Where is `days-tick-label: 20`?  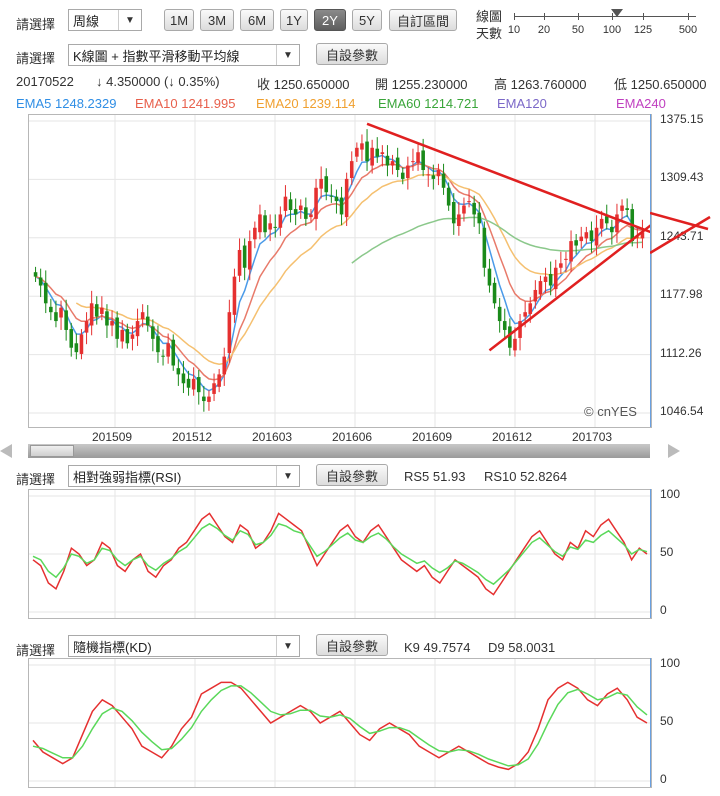 days-tick-label: 20 is located at coordinates (544, 30).